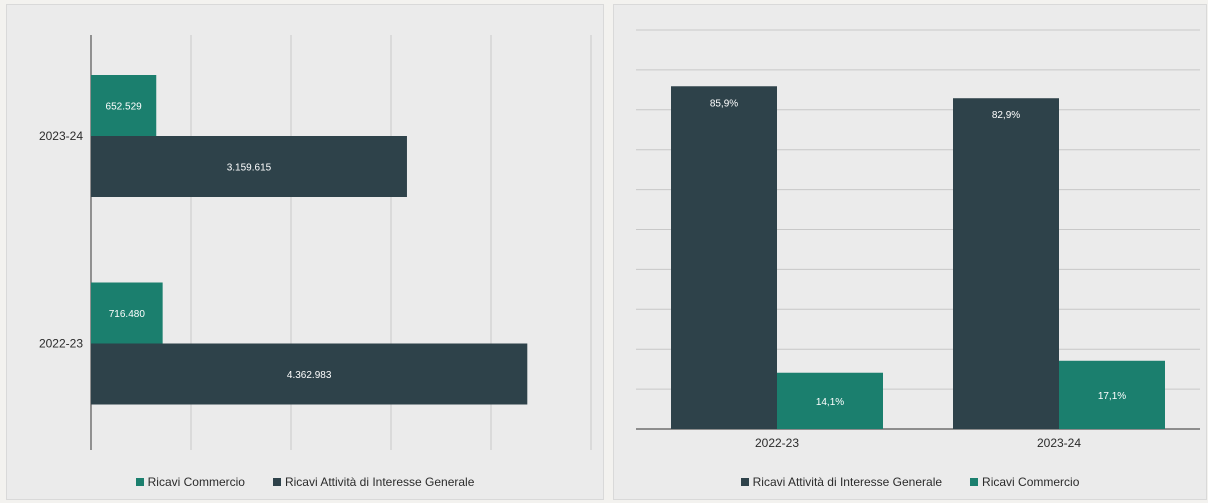 The image size is (1208, 503). I want to click on data-label: 17,1%, so click(1112, 396).